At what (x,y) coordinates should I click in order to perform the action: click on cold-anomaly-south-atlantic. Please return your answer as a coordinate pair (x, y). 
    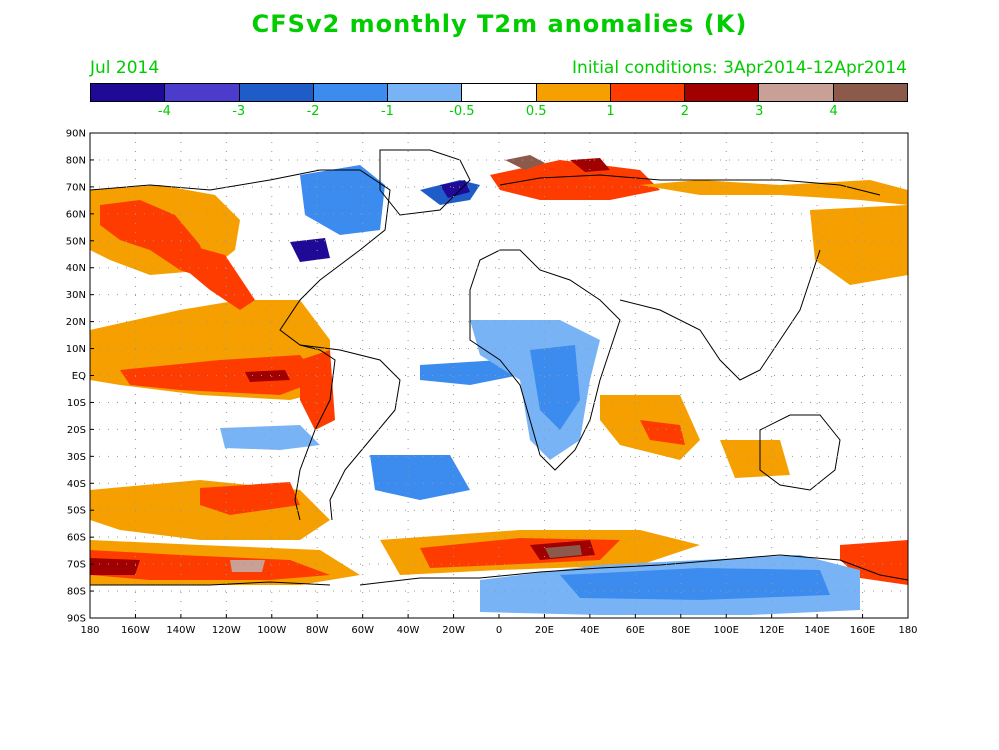
    Looking at the image, I should click on (420, 477).